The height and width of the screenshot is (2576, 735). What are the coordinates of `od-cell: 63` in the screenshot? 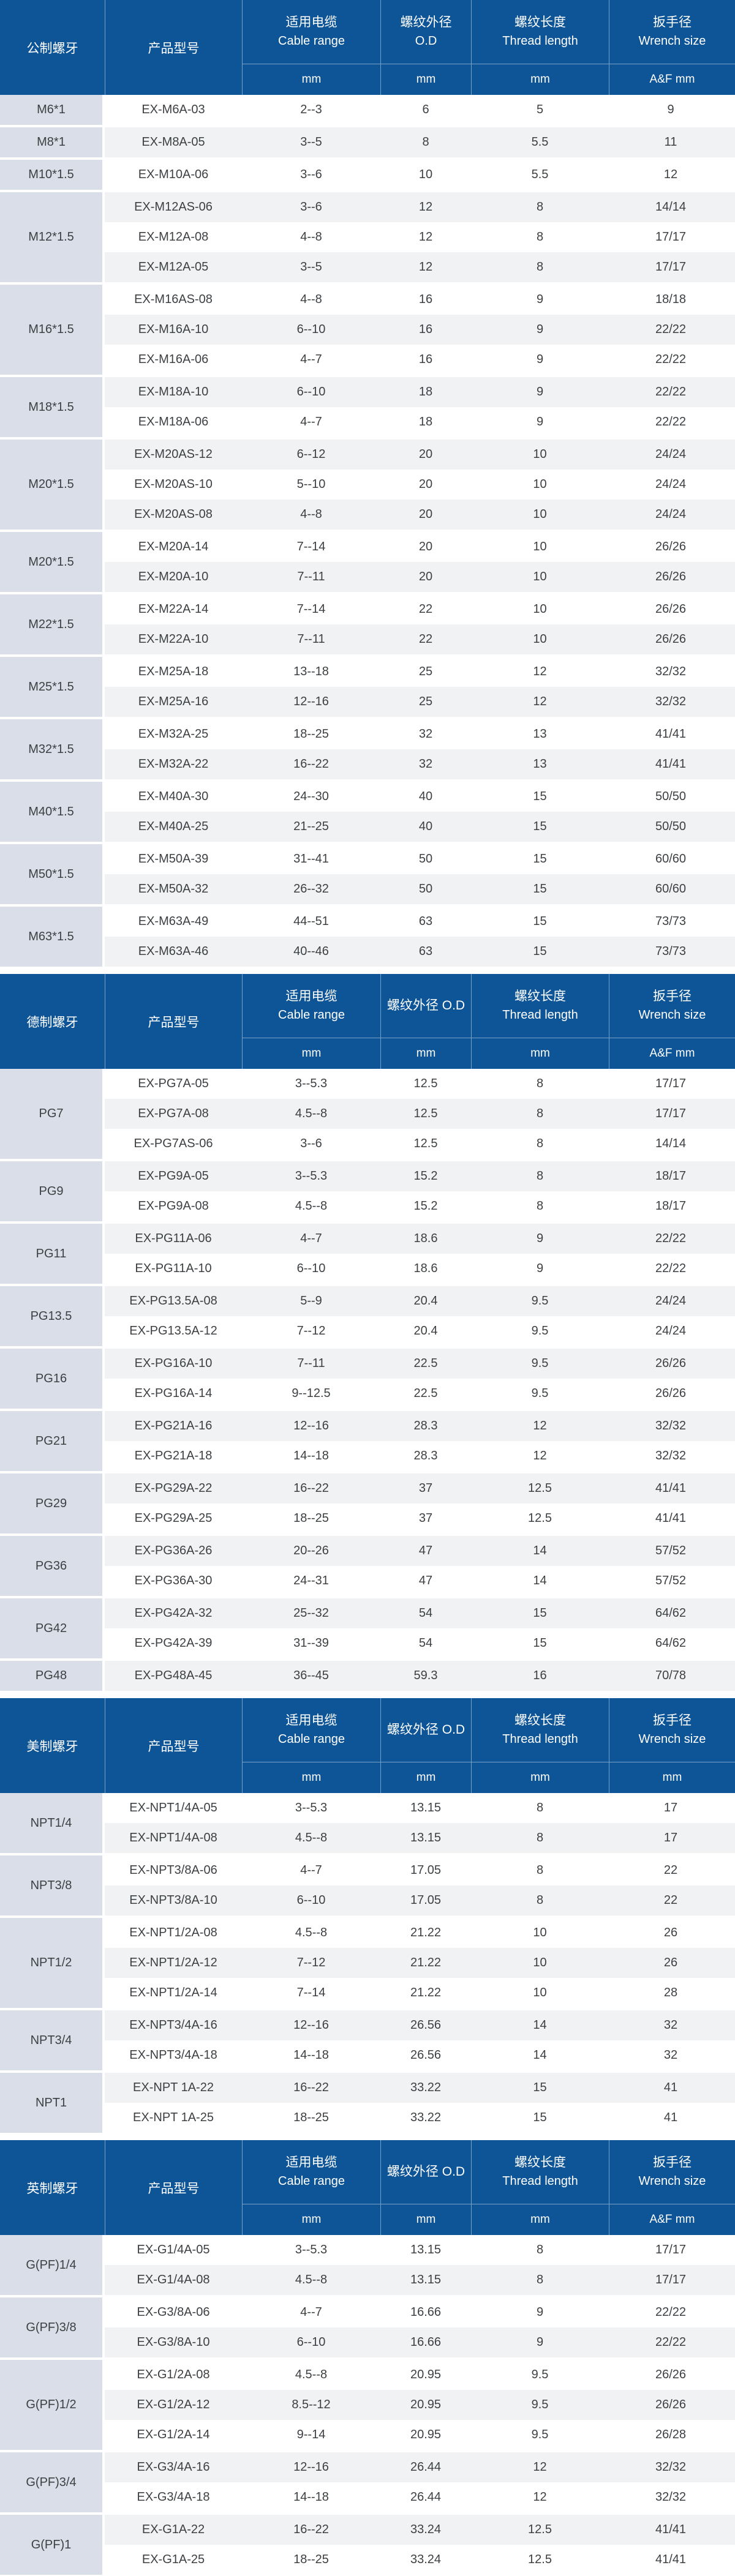 It's located at (426, 922).